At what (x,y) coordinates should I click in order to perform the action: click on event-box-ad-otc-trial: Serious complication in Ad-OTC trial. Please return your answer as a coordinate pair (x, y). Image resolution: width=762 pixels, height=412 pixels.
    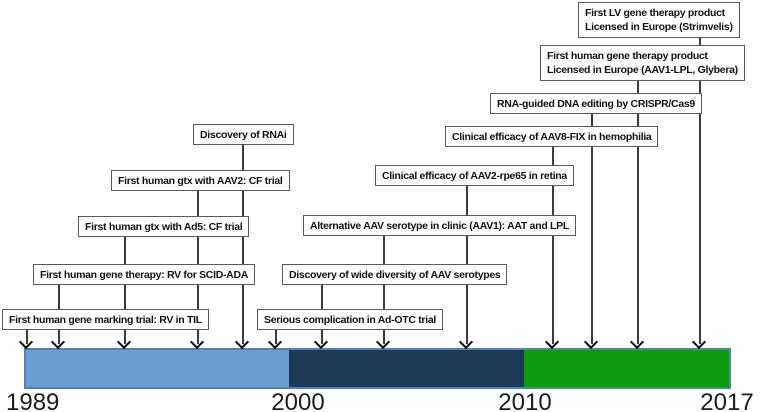
    Looking at the image, I should click on (350, 320).